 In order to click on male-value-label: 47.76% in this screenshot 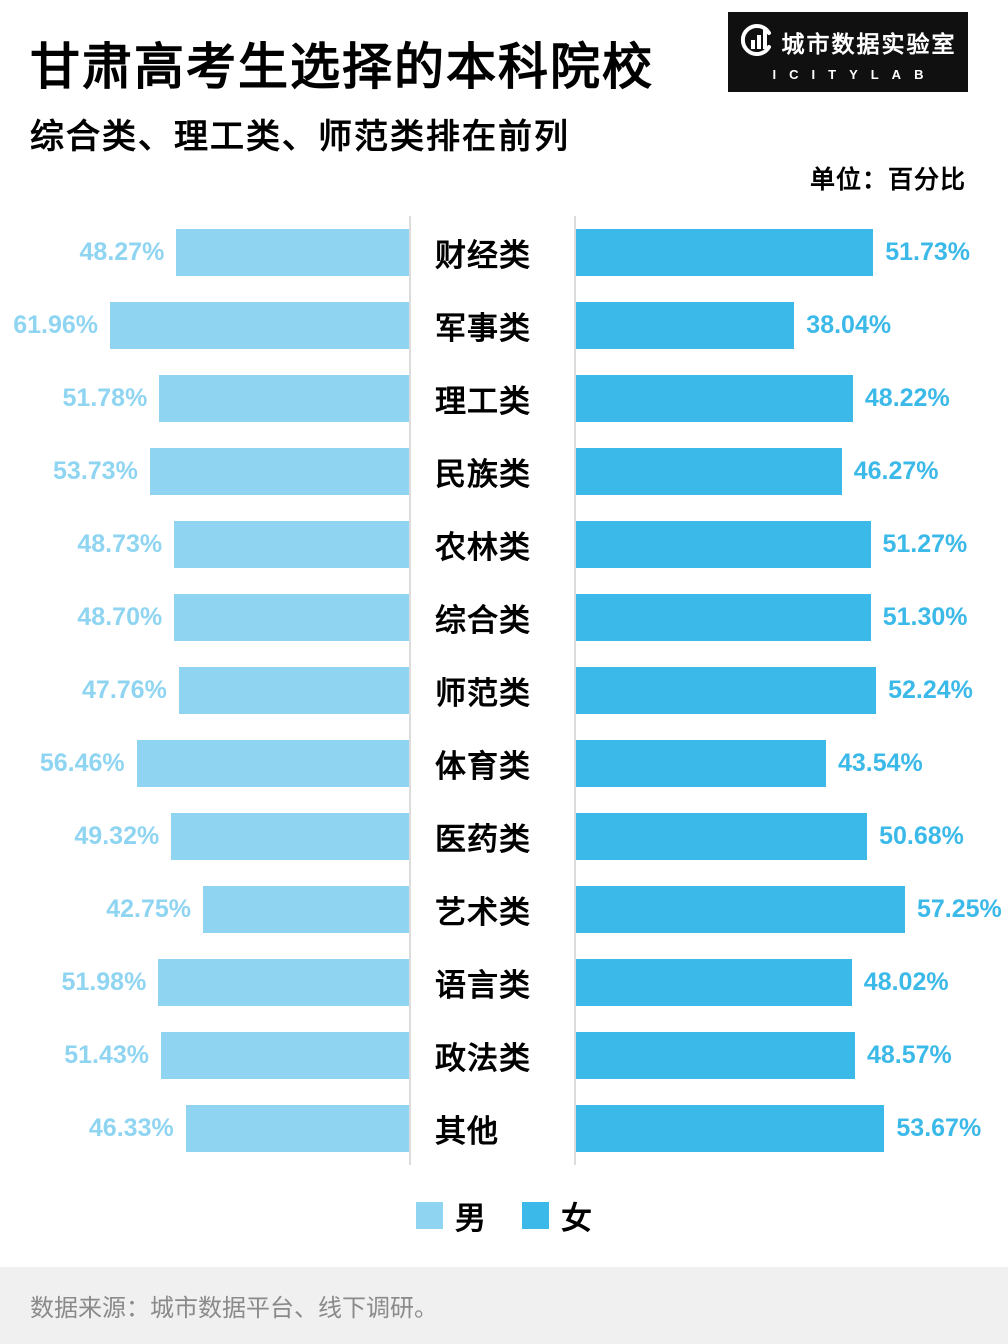, I will do `click(124, 690)`.